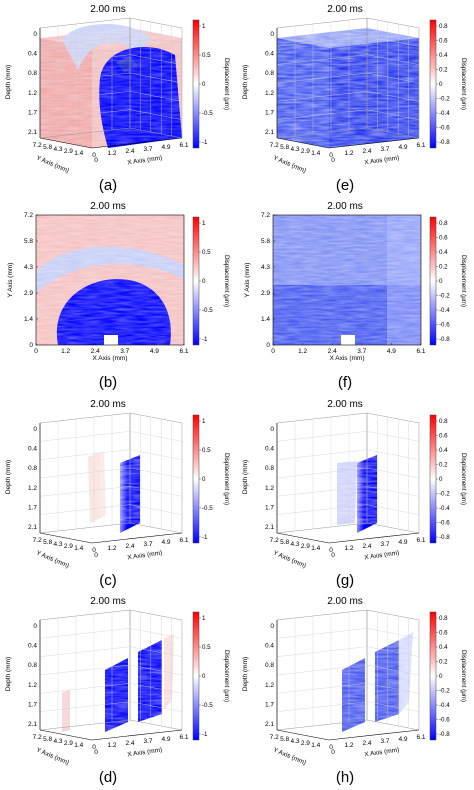 This screenshot has width=474, height=790. Describe the element at coordinates (444, 720) in the screenshot. I see `colorbar-tick: -0.6` at that location.